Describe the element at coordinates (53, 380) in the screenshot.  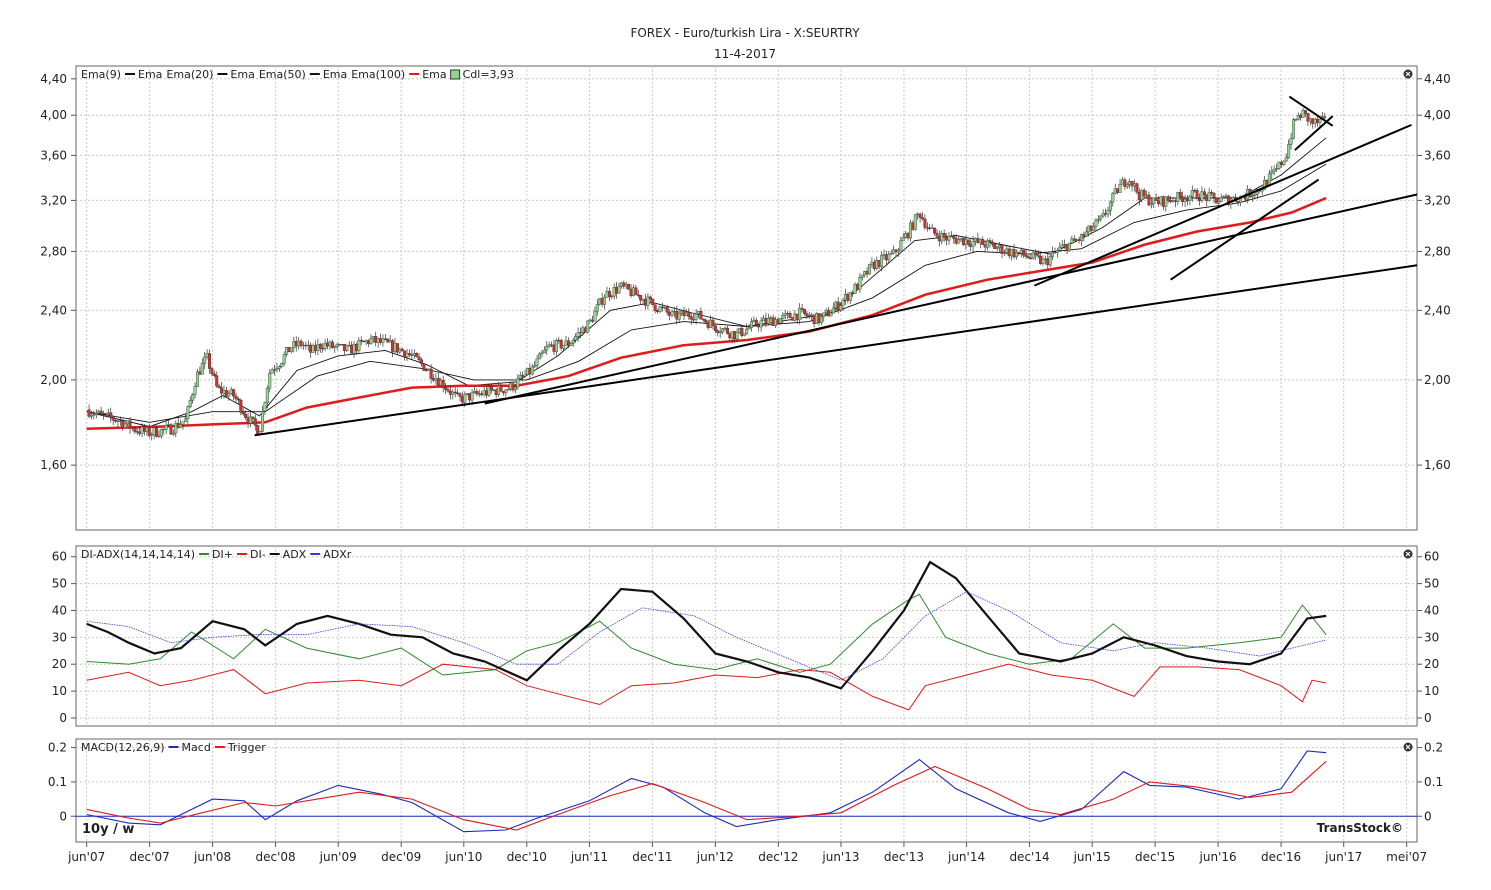
I see `y-tick-label-left: 2,00` at that location.